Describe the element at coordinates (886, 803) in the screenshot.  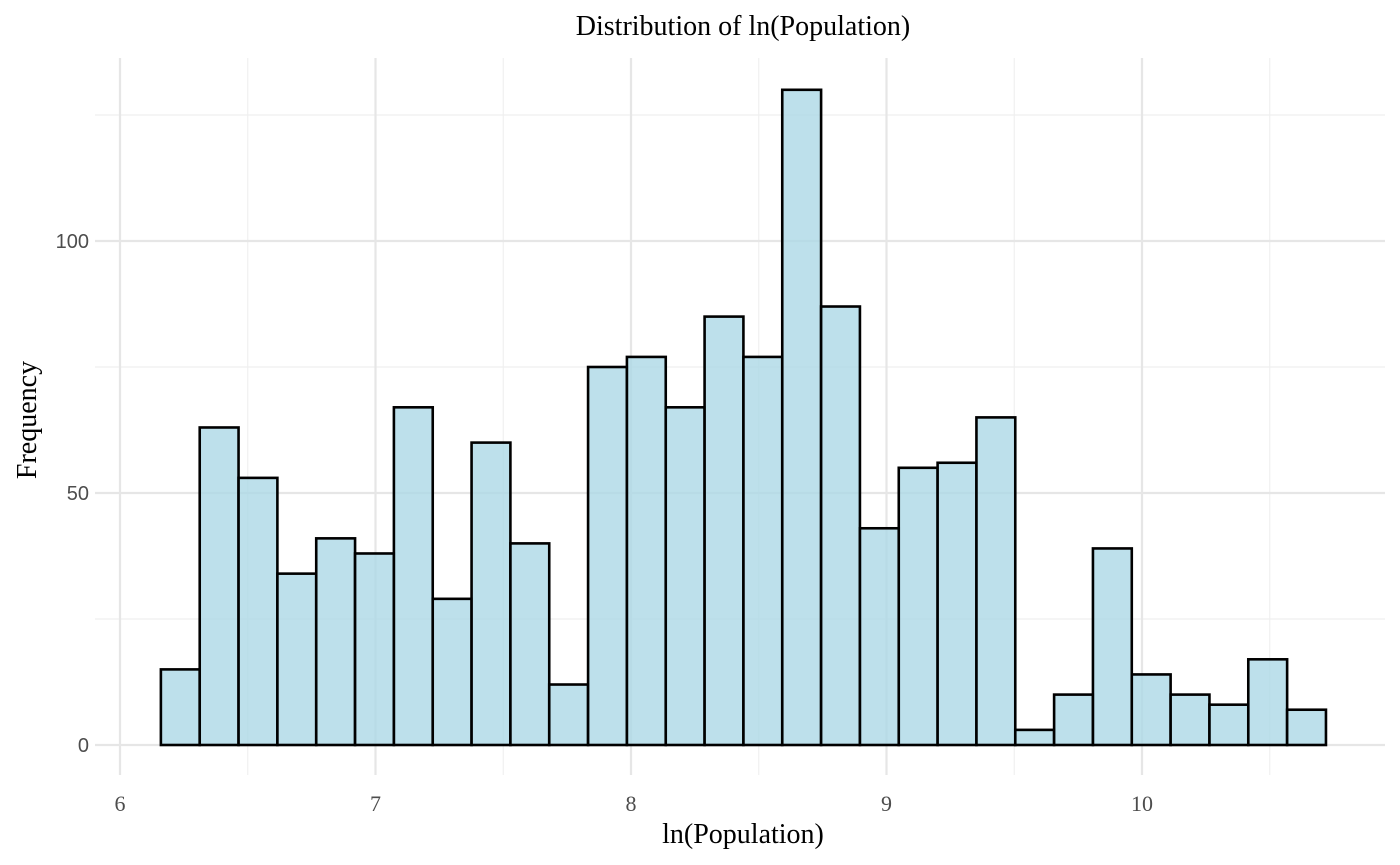
I see `x-tick-label: 9` at that location.